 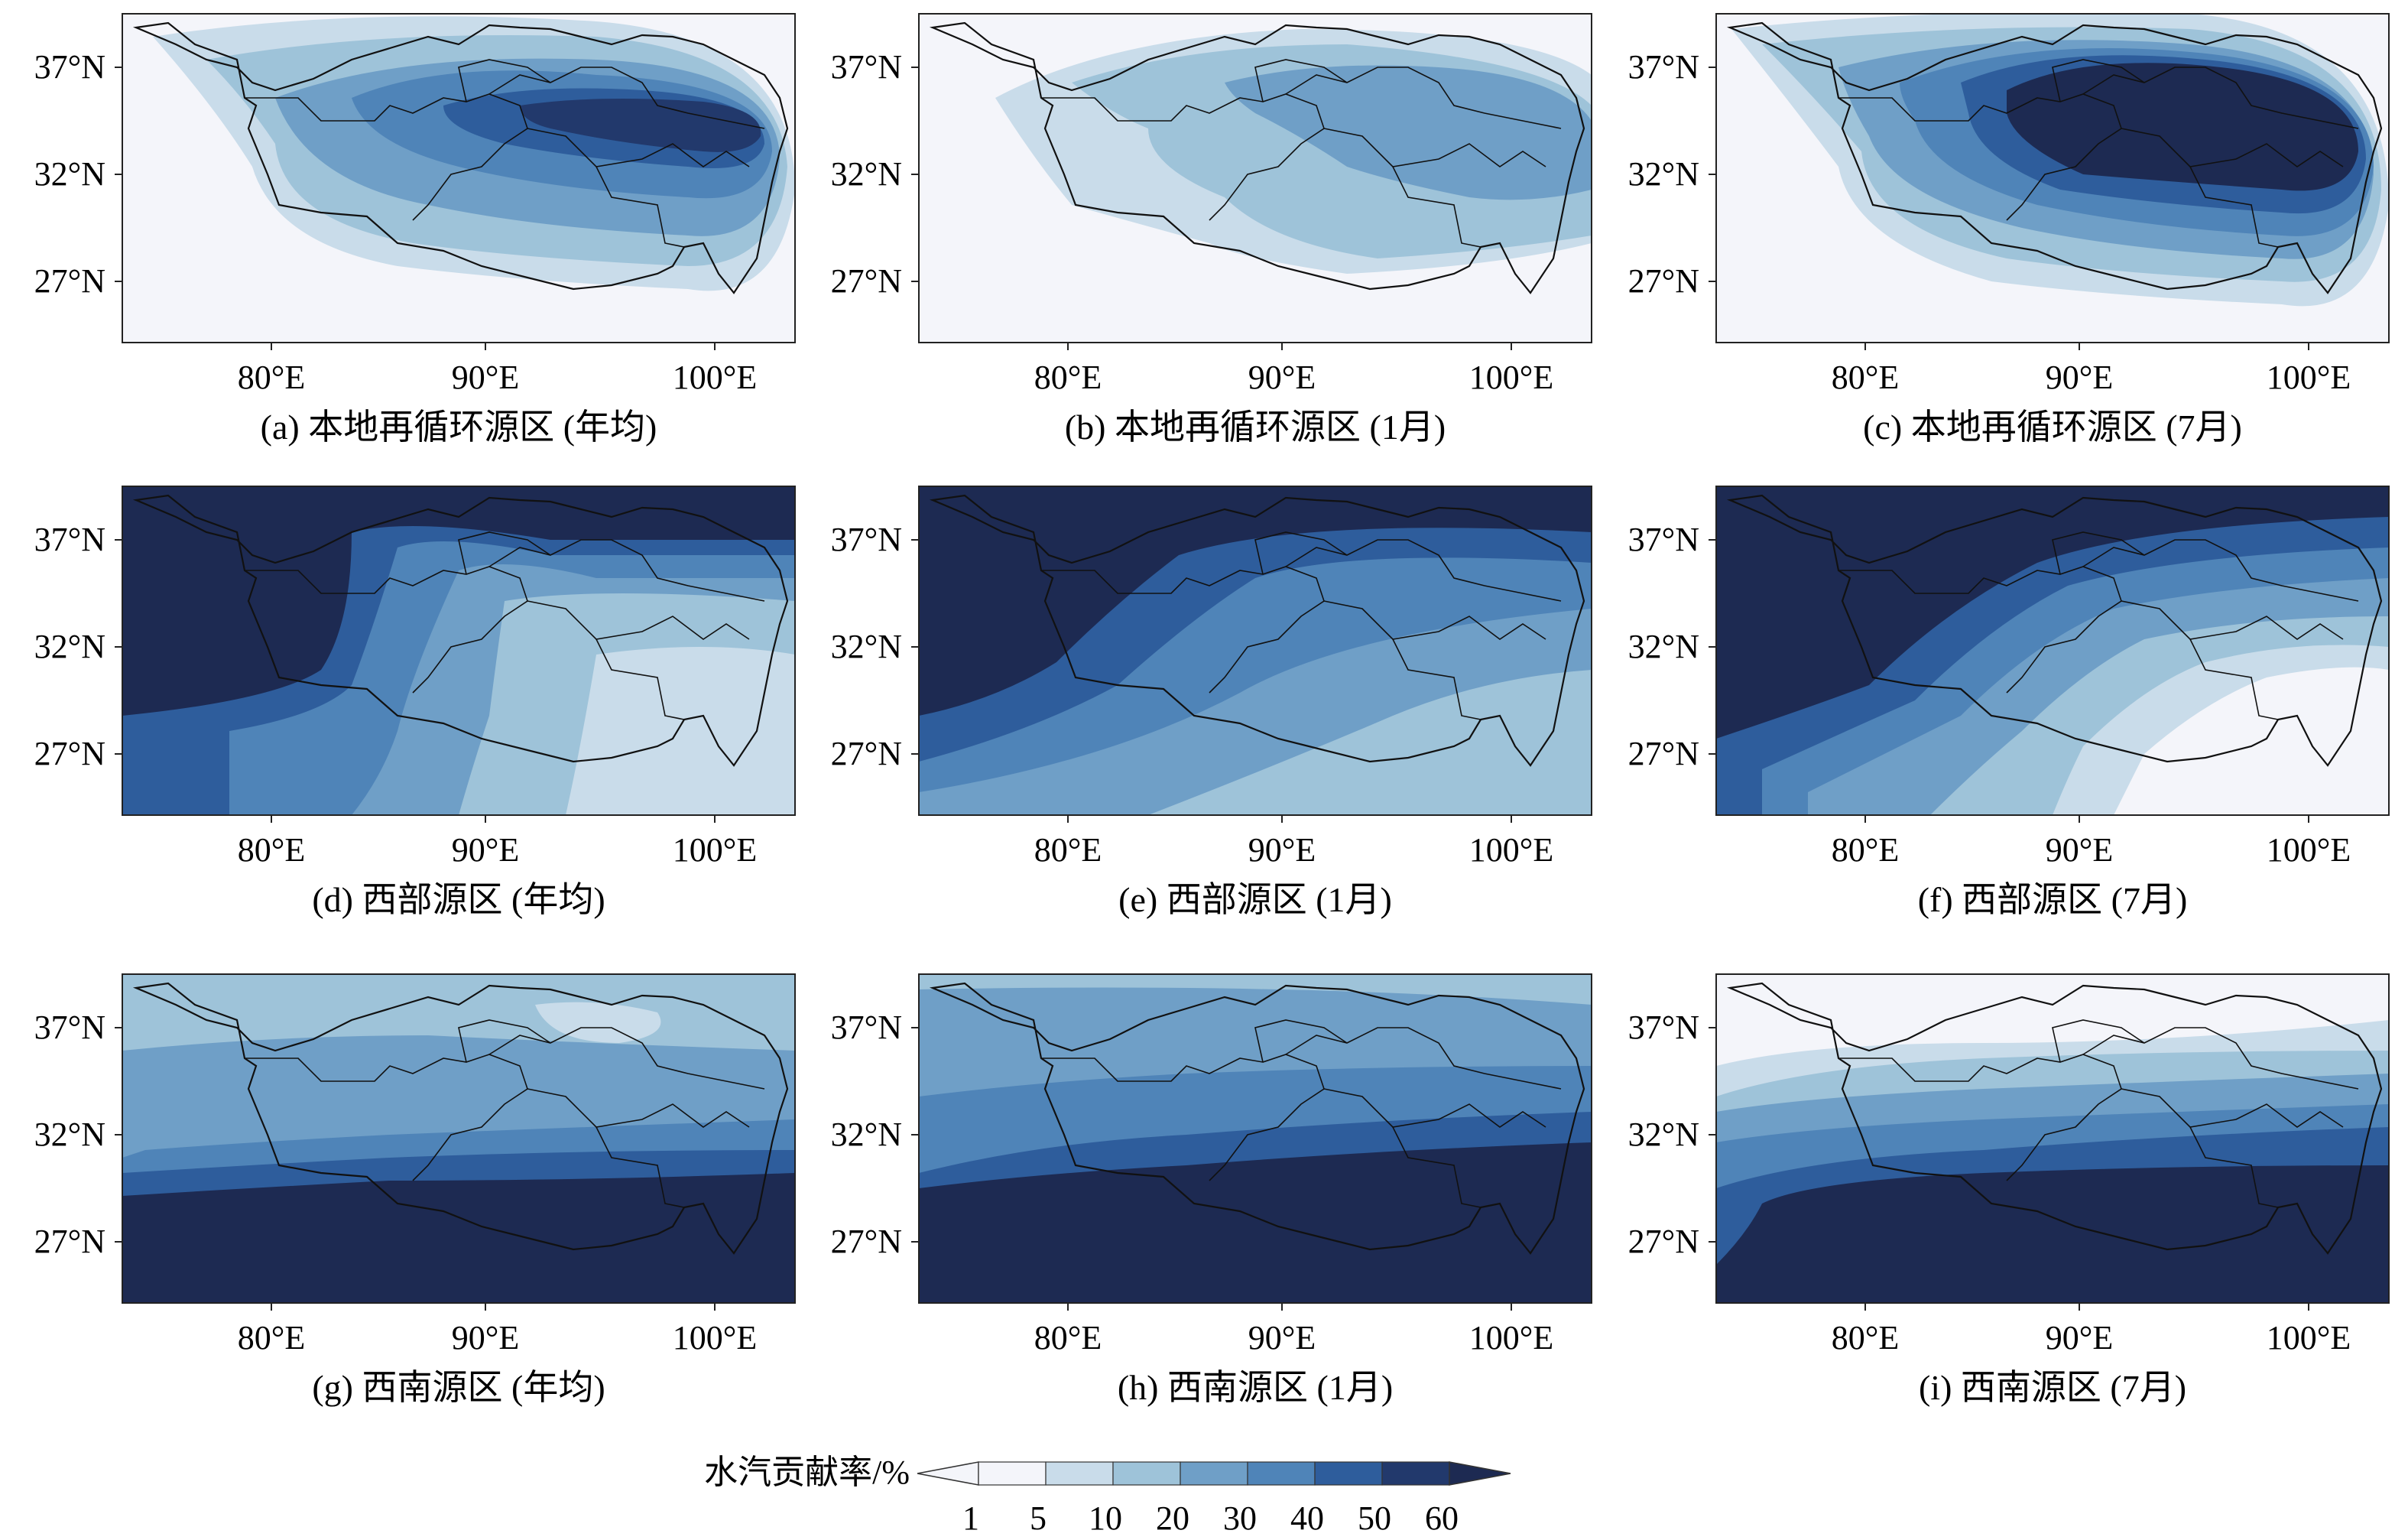 I want to click on panel-caption: (e) 西部源区 (1月), so click(x=1255, y=899).